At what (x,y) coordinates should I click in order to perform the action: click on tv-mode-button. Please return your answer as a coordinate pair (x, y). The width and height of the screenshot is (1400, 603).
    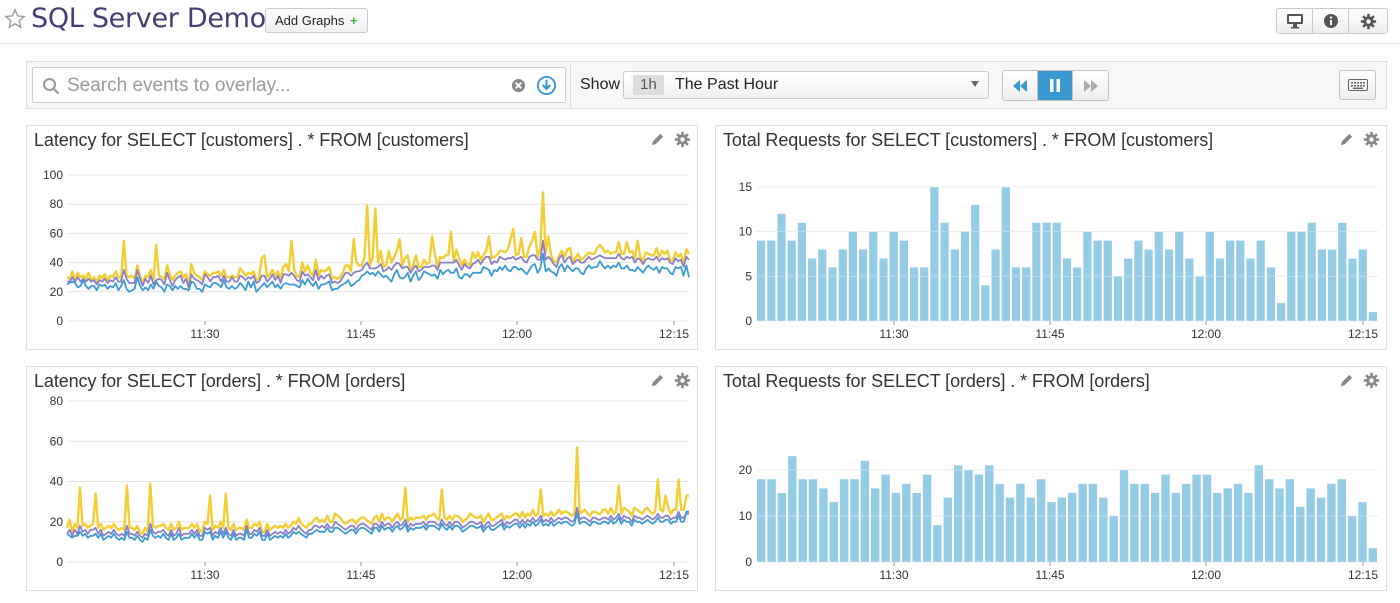
    Looking at the image, I should click on (1295, 21).